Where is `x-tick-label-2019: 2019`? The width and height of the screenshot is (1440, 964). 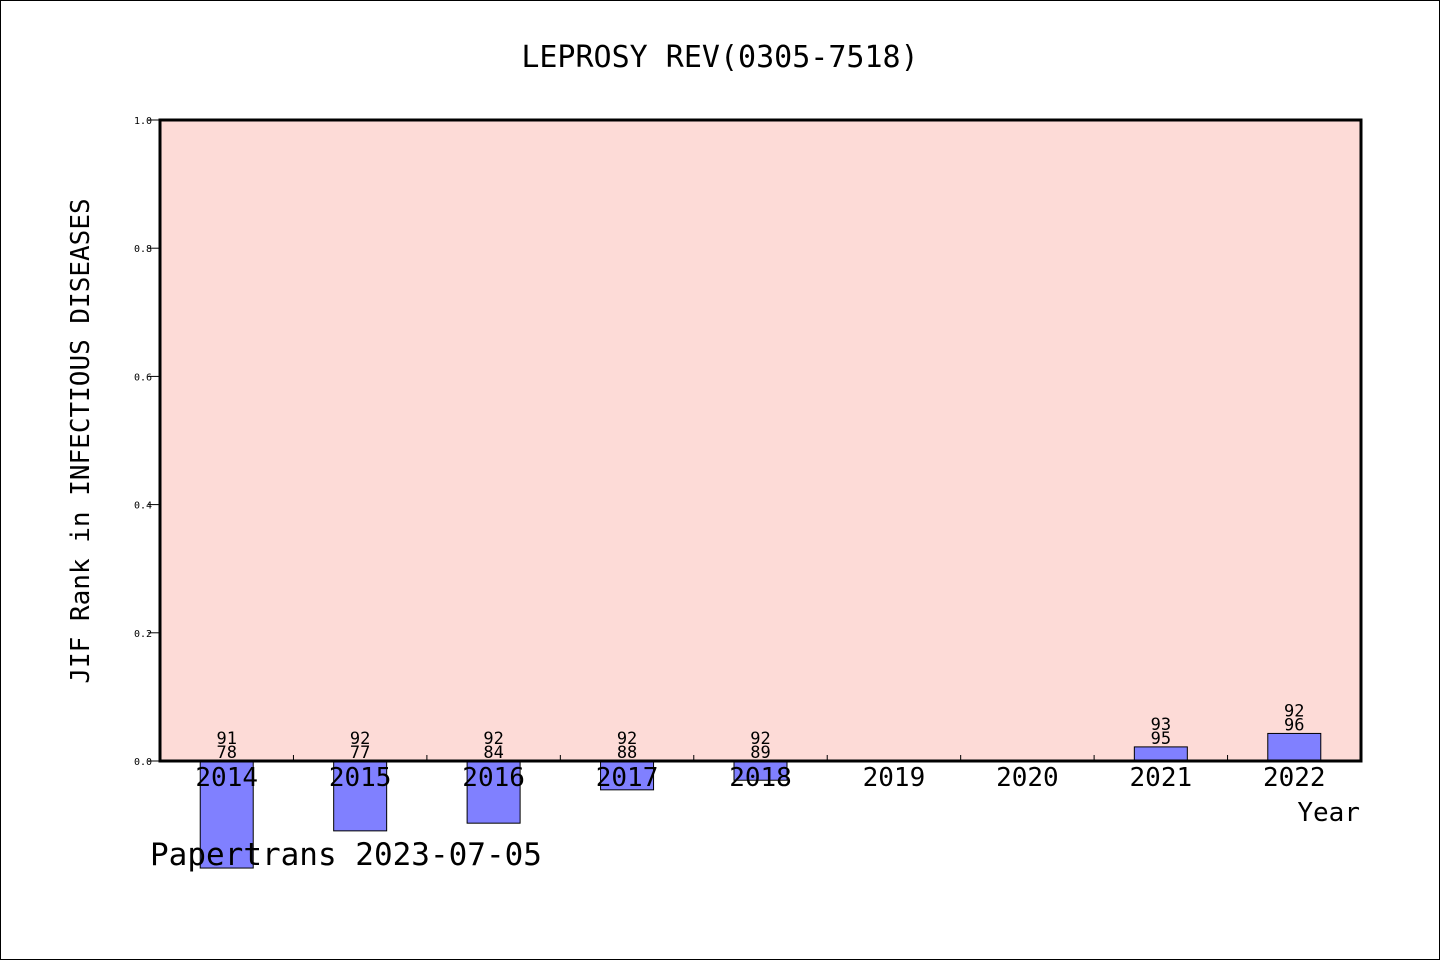
x-tick-label-2019: 2019 is located at coordinates (894, 778).